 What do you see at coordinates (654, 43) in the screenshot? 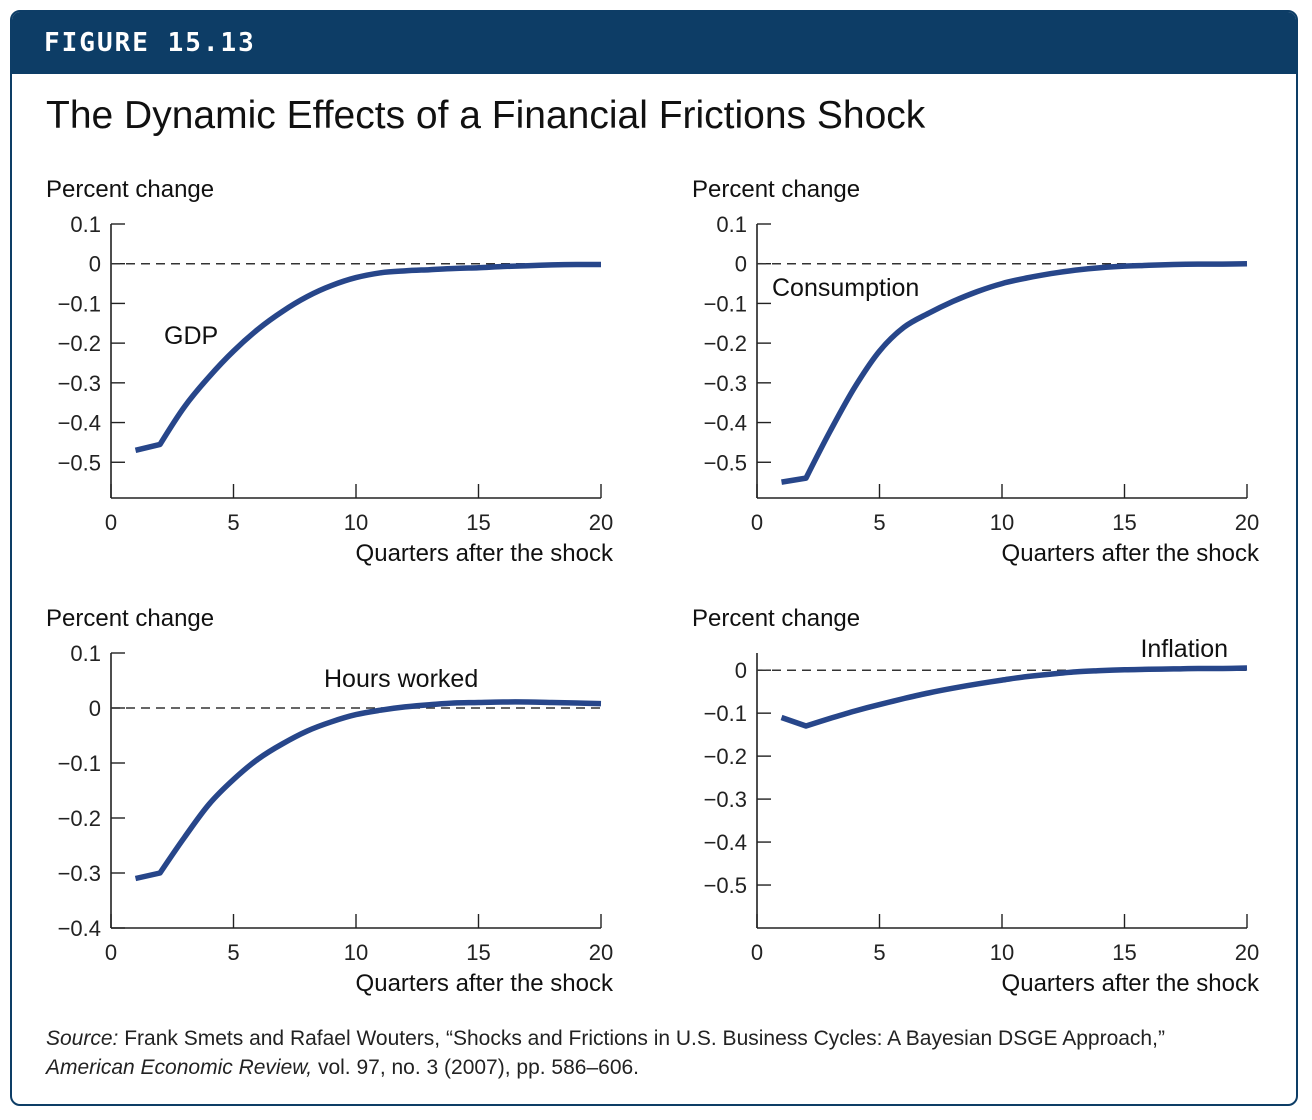
I see `figure-header: FIGURE 15.13` at bounding box center [654, 43].